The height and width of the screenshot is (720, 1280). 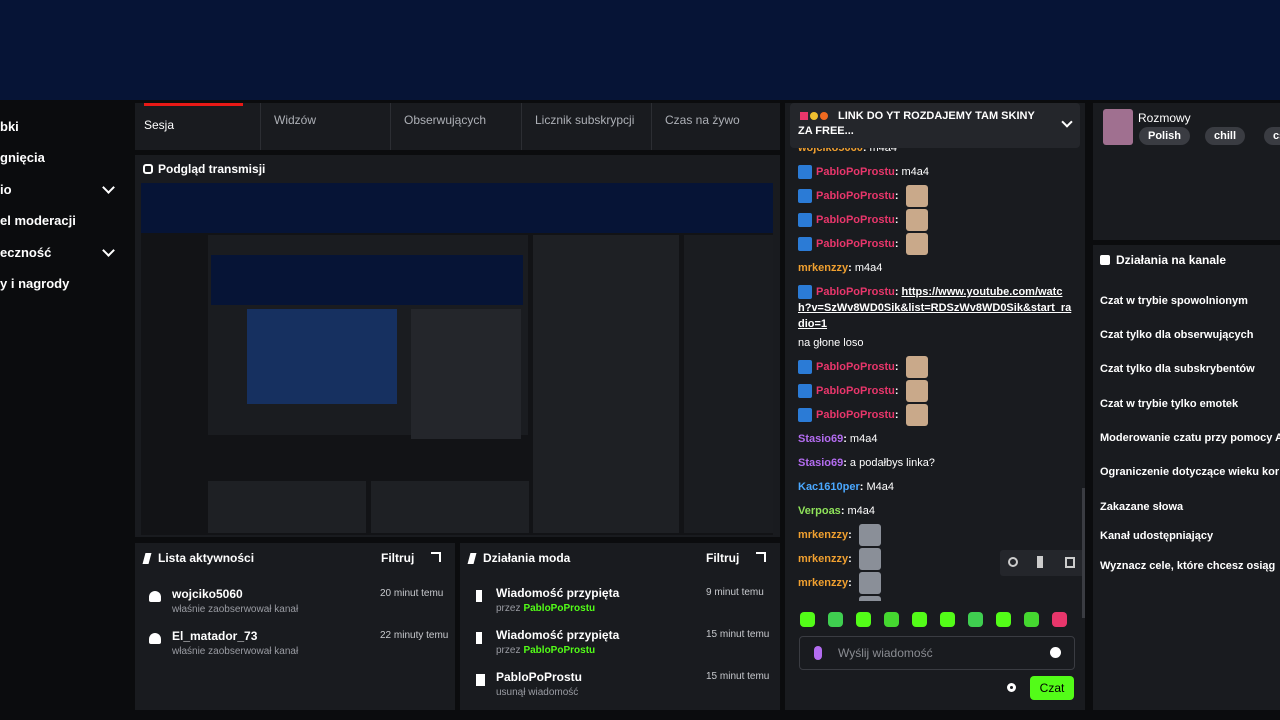 What do you see at coordinates (1011, 687) in the screenshot?
I see `chat-settings` at bounding box center [1011, 687].